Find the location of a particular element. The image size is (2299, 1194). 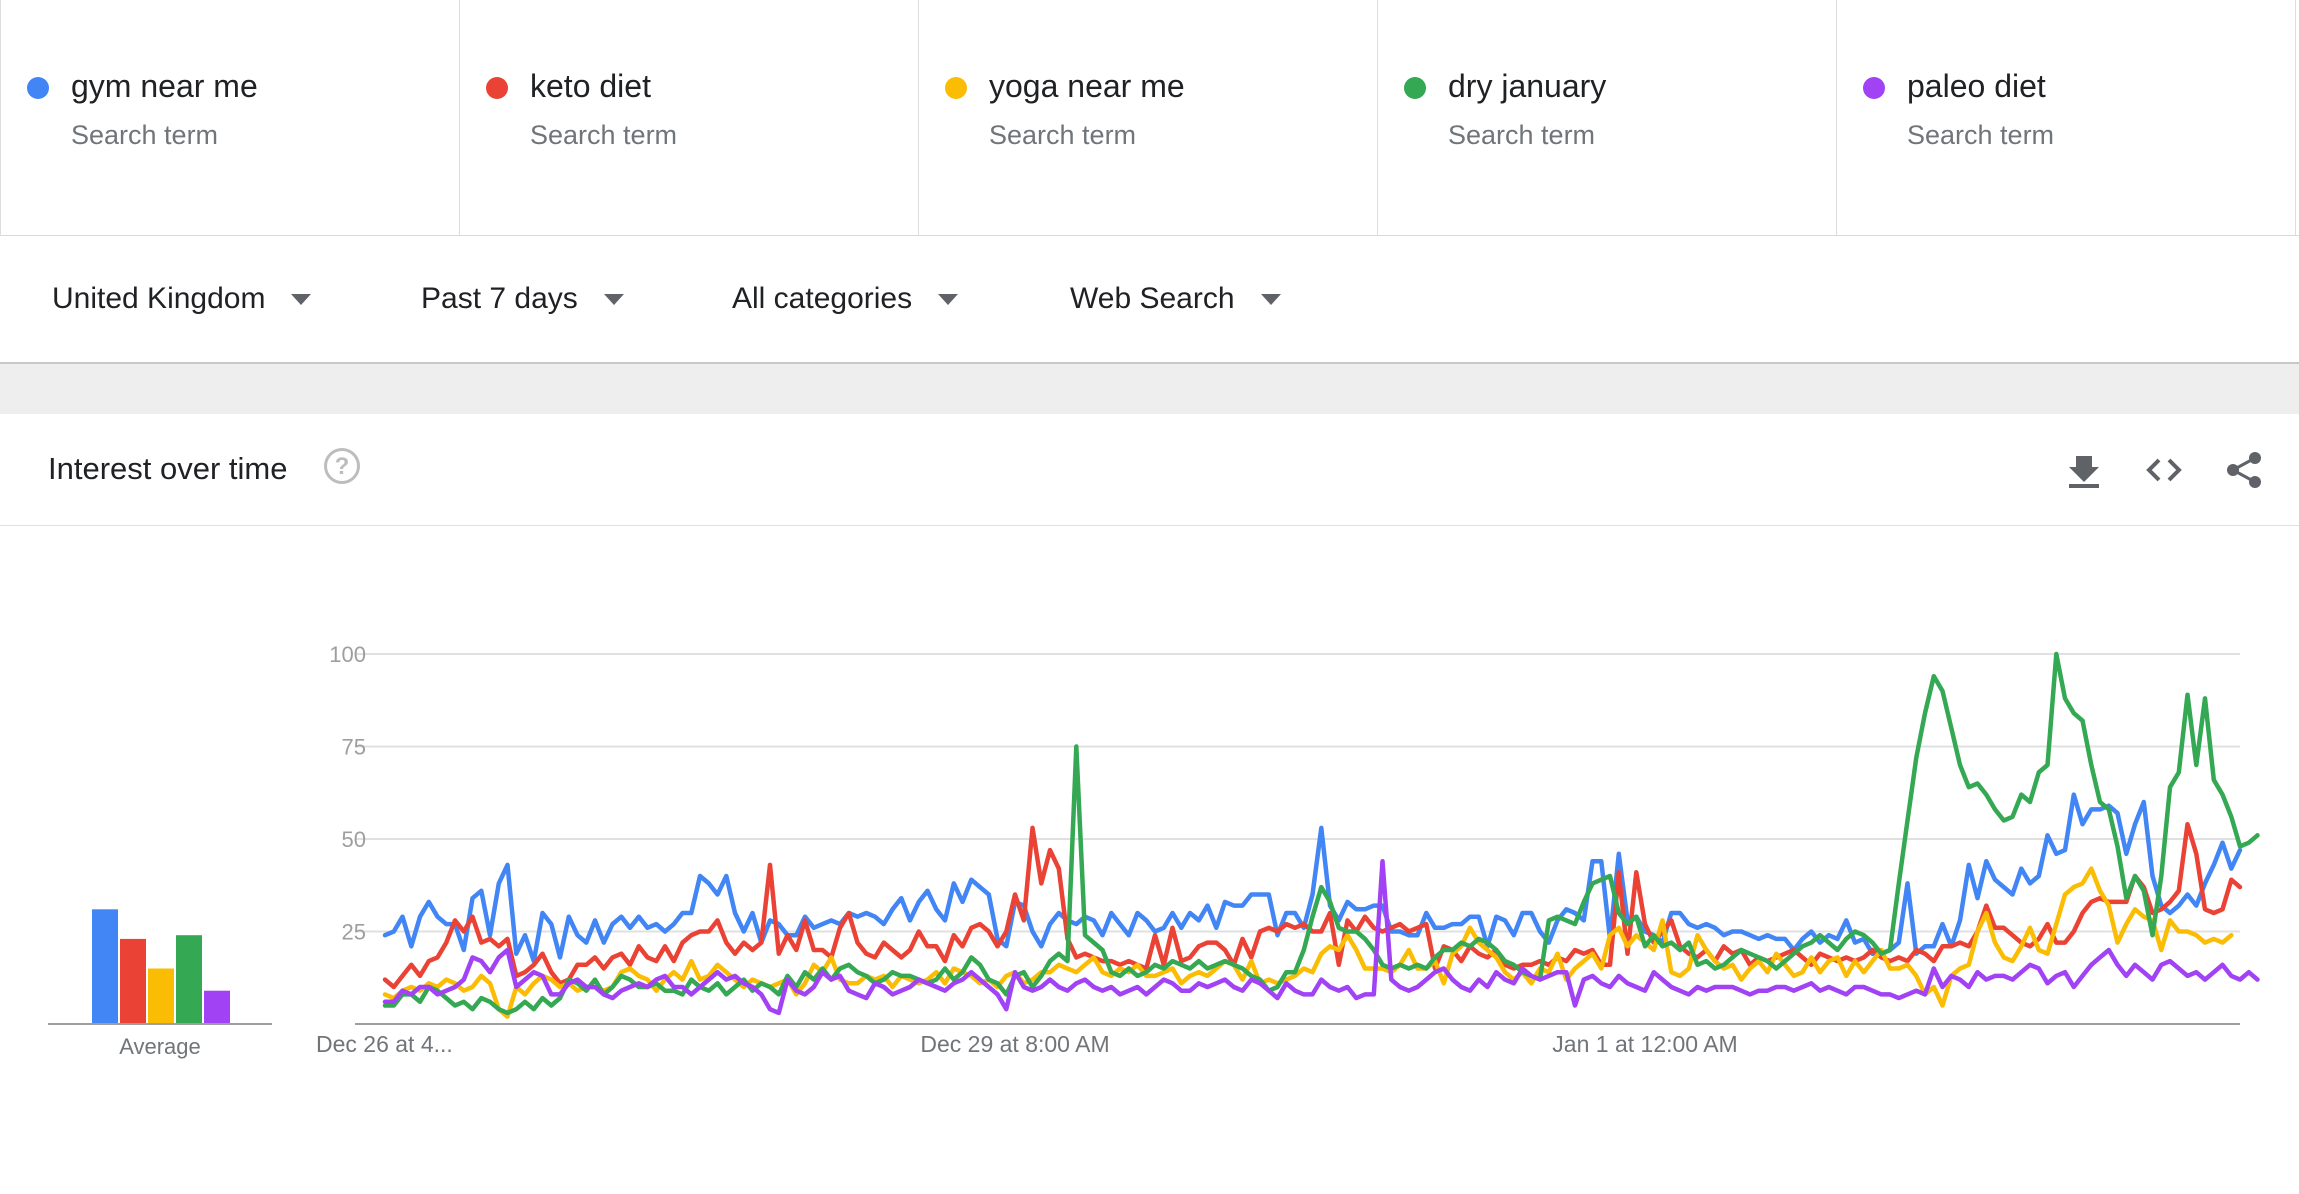

category-label: All categories is located at coordinates (822, 298).